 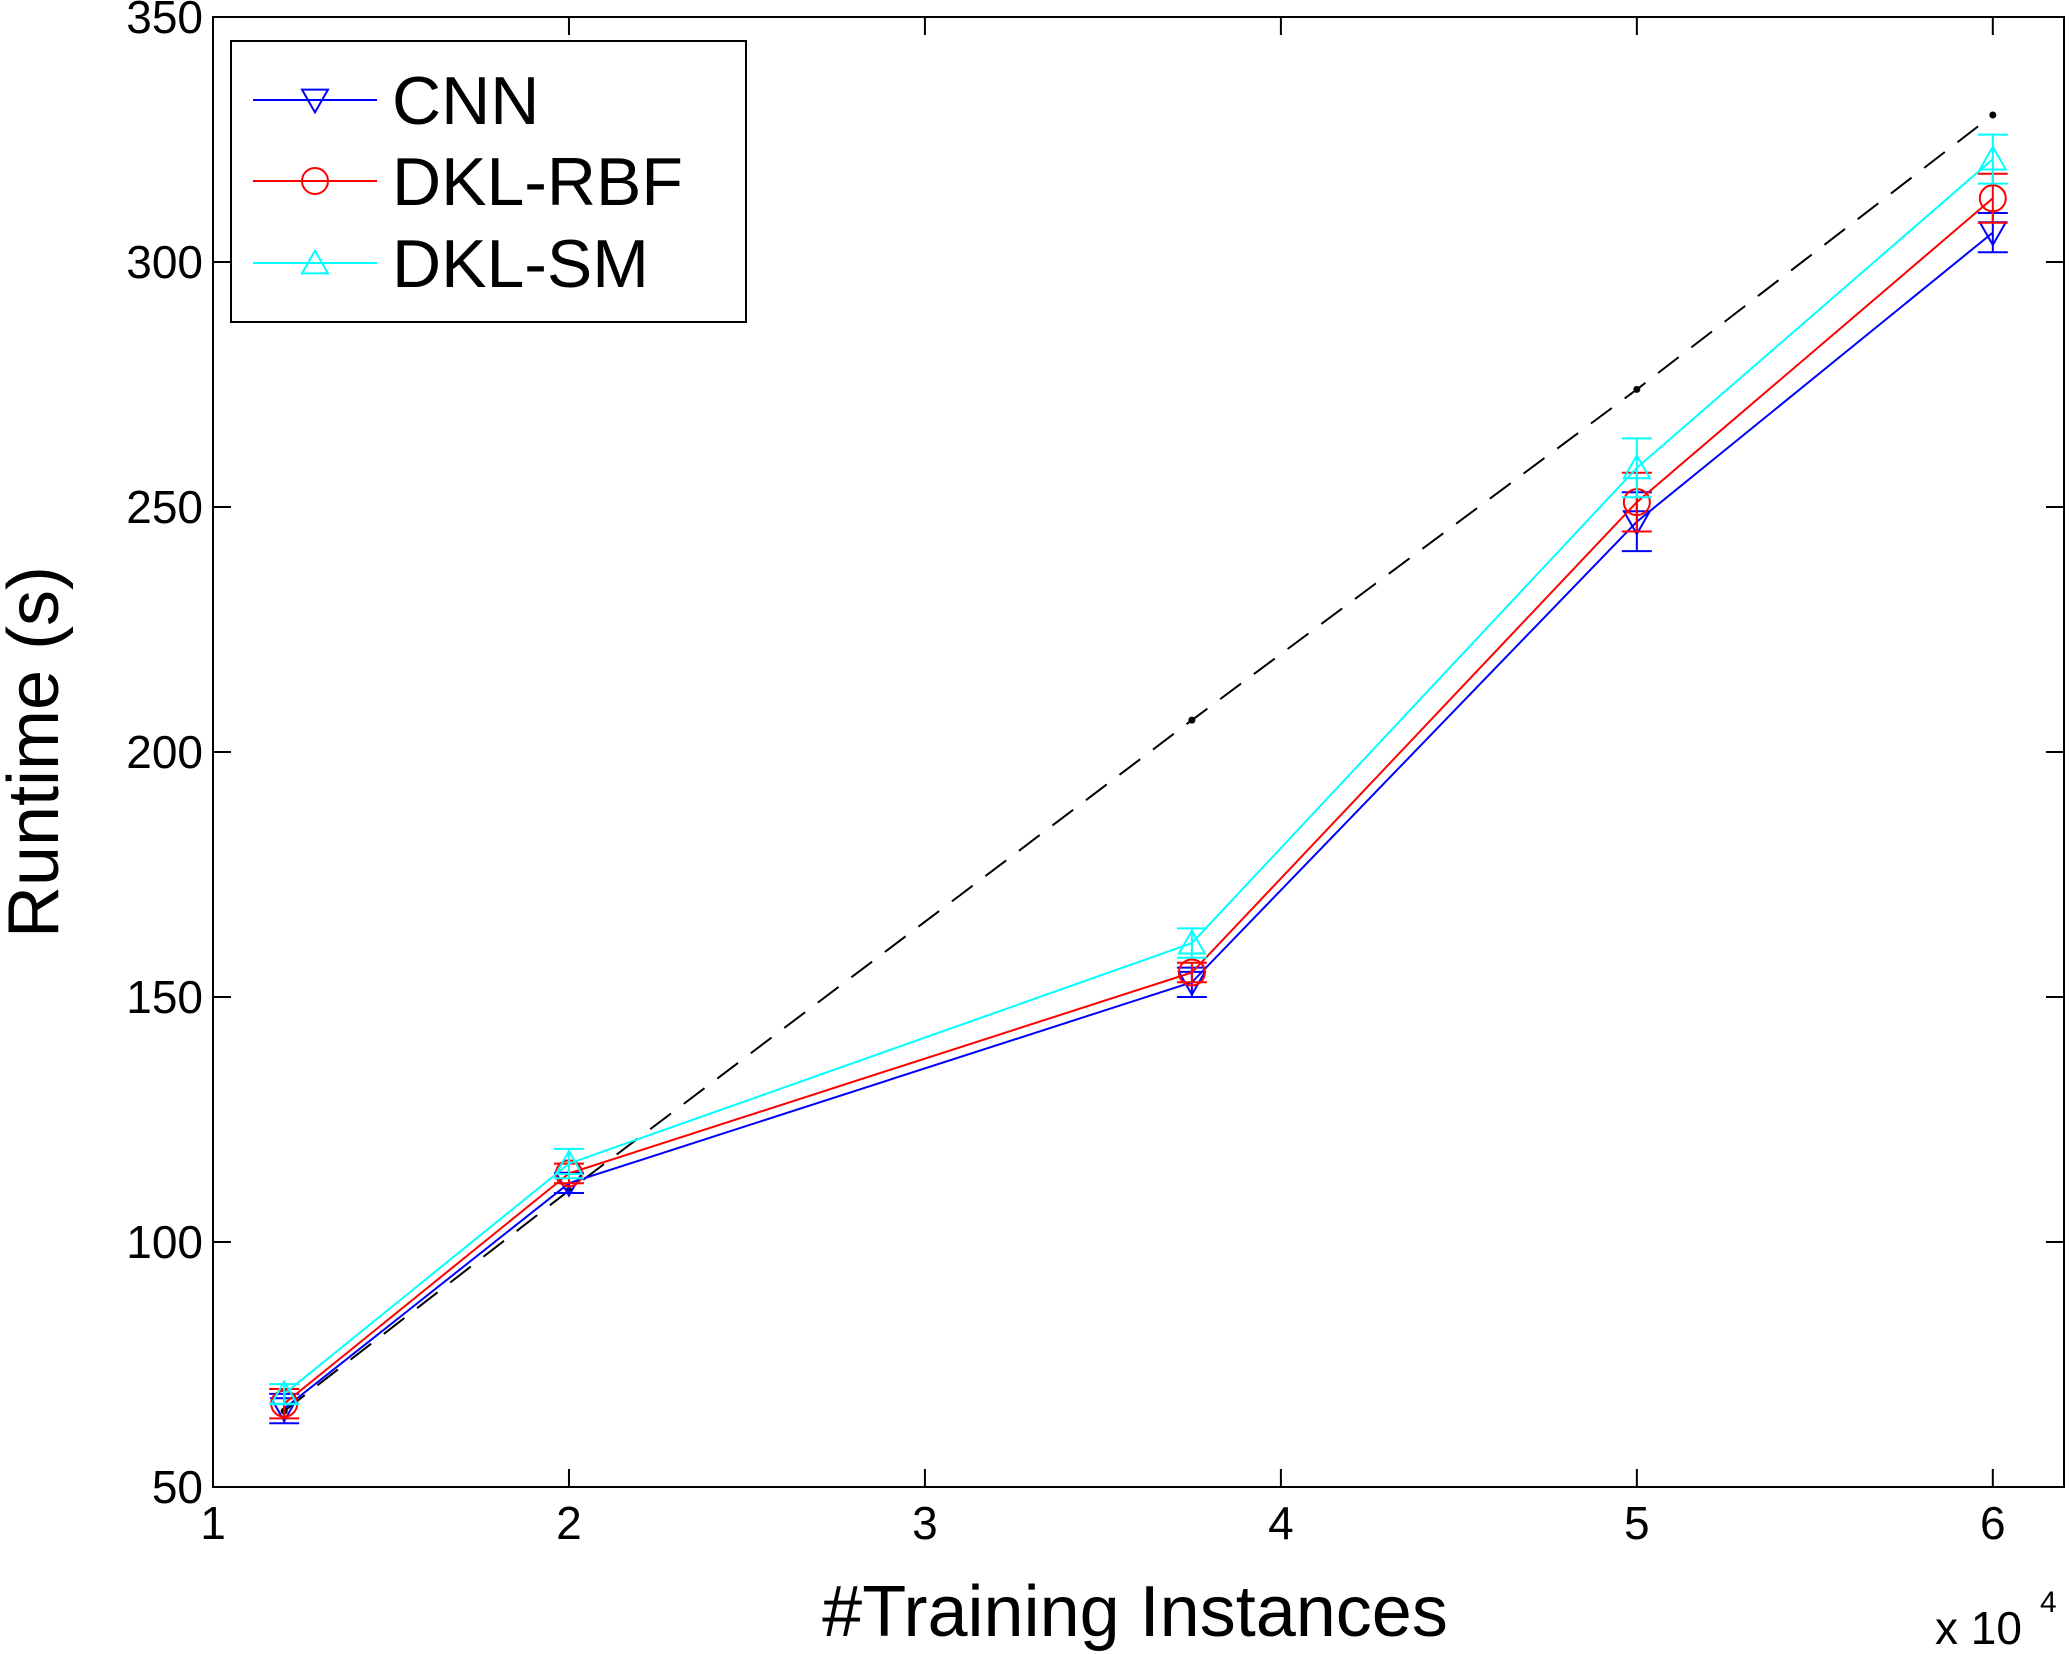 What do you see at coordinates (1135, 1612) in the screenshot?
I see `x-axis-title: #Training Instances` at bounding box center [1135, 1612].